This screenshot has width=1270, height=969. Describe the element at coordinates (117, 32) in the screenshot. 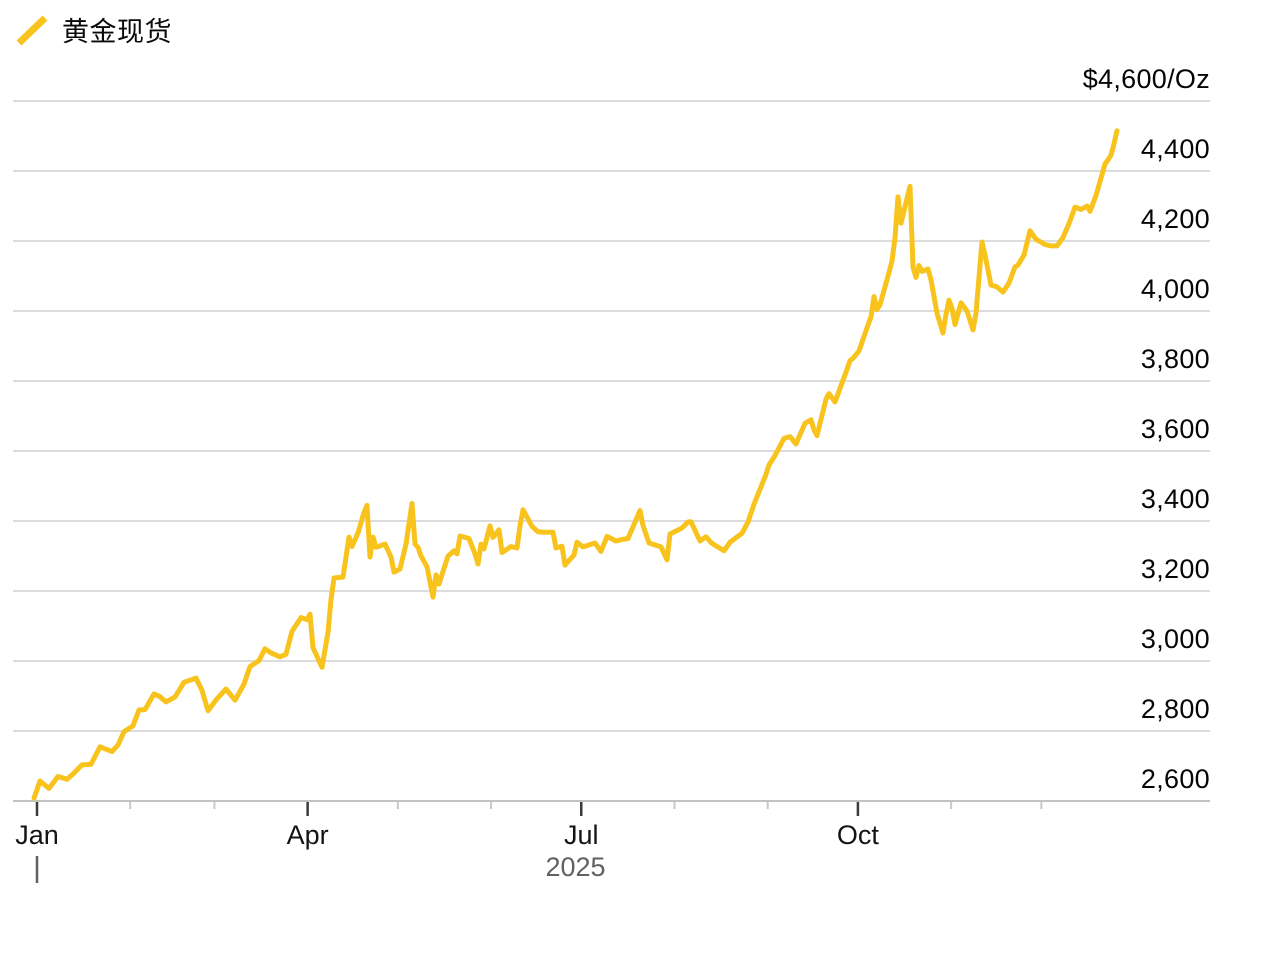

I see `series-label: 黄金现货` at that location.